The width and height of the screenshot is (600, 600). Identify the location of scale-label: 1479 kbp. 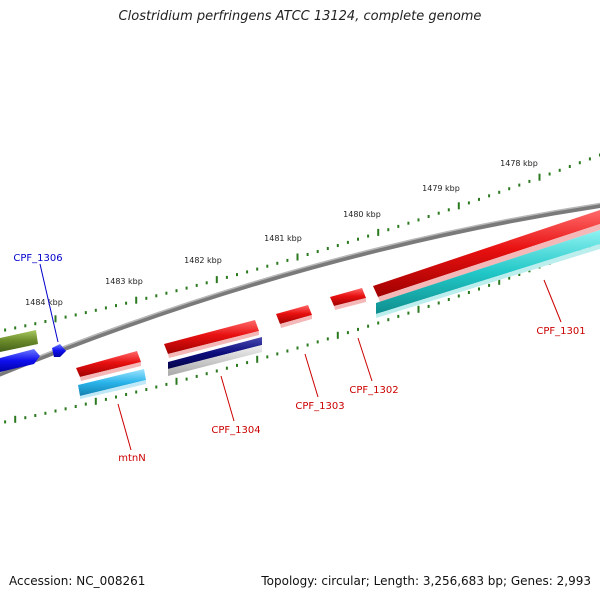
(441, 188).